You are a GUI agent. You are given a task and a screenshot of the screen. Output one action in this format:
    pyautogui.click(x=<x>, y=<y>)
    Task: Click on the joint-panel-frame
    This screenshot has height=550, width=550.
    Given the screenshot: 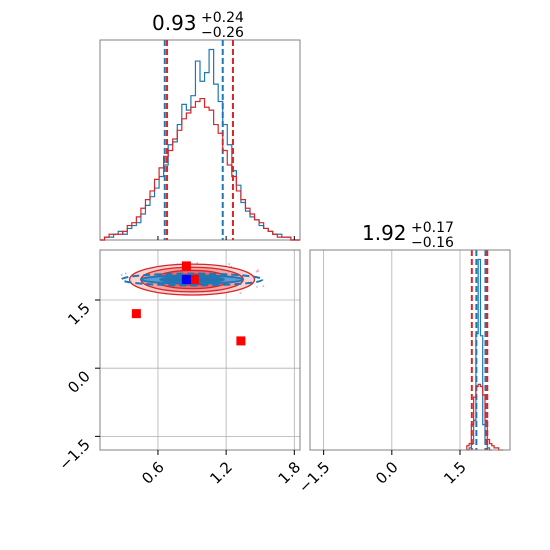 What is the action you would take?
    pyautogui.click(x=200, y=350)
    